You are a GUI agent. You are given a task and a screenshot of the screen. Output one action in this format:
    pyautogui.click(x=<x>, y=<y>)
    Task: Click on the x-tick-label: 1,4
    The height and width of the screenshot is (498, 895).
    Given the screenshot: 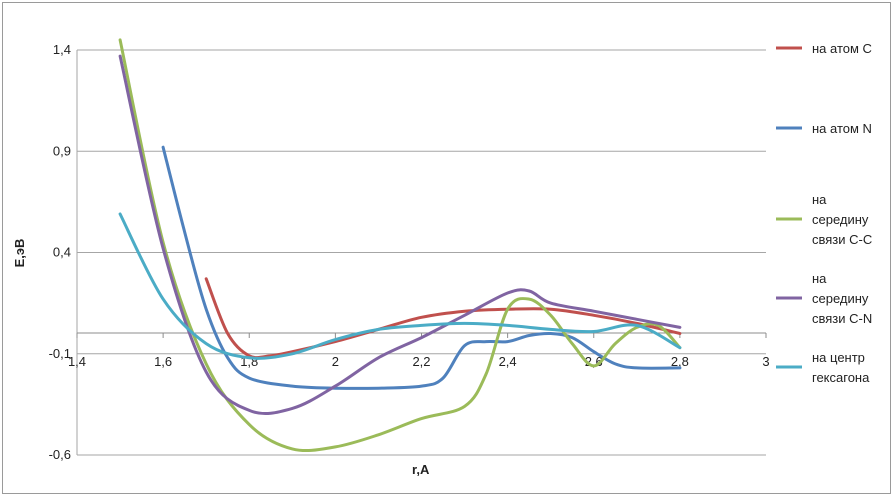 What is the action you would take?
    pyautogui.click(x=77, y=361)
    